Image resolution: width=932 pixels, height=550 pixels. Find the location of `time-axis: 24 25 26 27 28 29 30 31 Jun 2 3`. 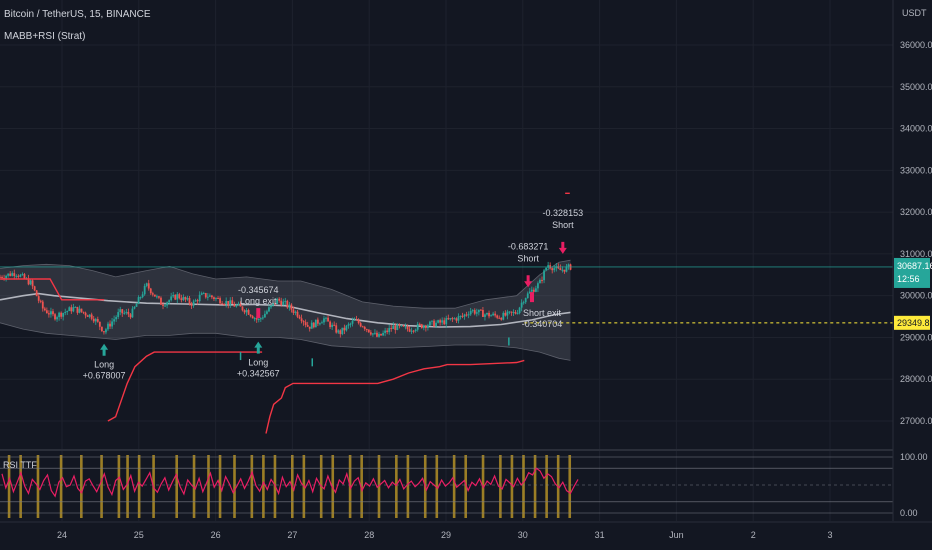

time-axis: 24 25 26 27 28 29 30 31 Jun 2 3 is located at coordinates (466, 530).